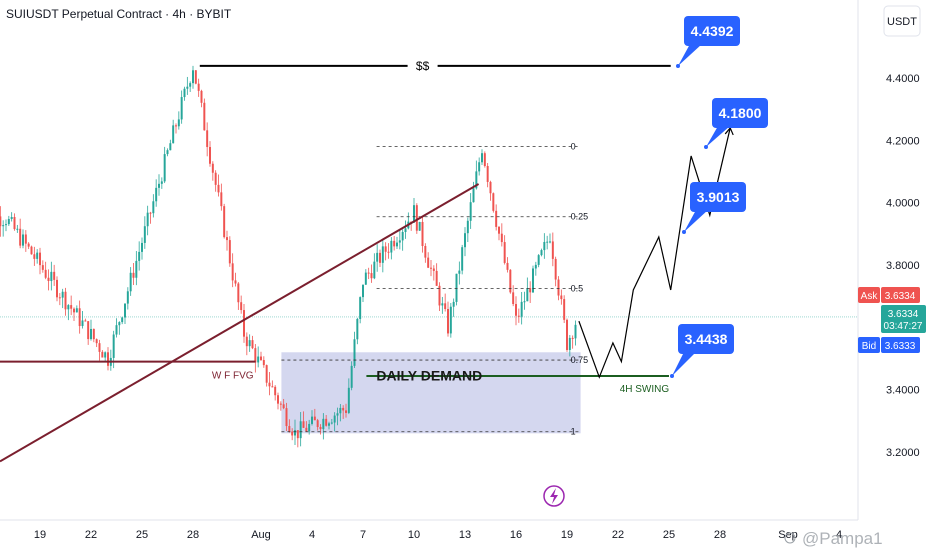 This screenshot has width=932, height=550. I want to click on currency-button, so click(902, 21).